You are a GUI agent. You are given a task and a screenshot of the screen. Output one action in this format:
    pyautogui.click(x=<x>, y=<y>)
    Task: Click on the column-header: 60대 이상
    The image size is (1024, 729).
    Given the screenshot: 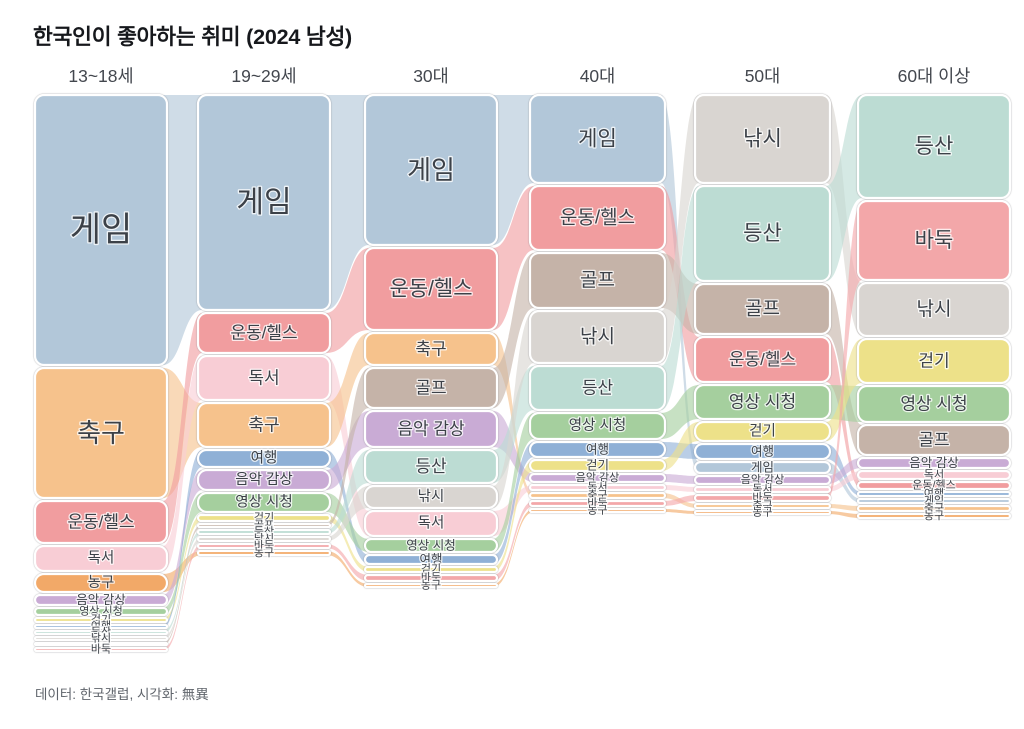 What is the action you would take?
    pyautogui.click(x=934, y=76)
    